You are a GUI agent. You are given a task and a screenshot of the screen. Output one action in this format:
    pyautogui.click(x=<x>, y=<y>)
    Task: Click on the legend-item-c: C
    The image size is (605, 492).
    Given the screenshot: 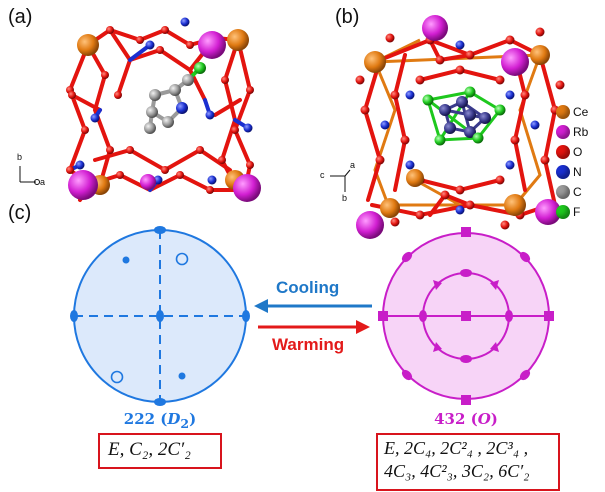 What is the action you would take?
    pyautogui.click(x=569, y=192)
    